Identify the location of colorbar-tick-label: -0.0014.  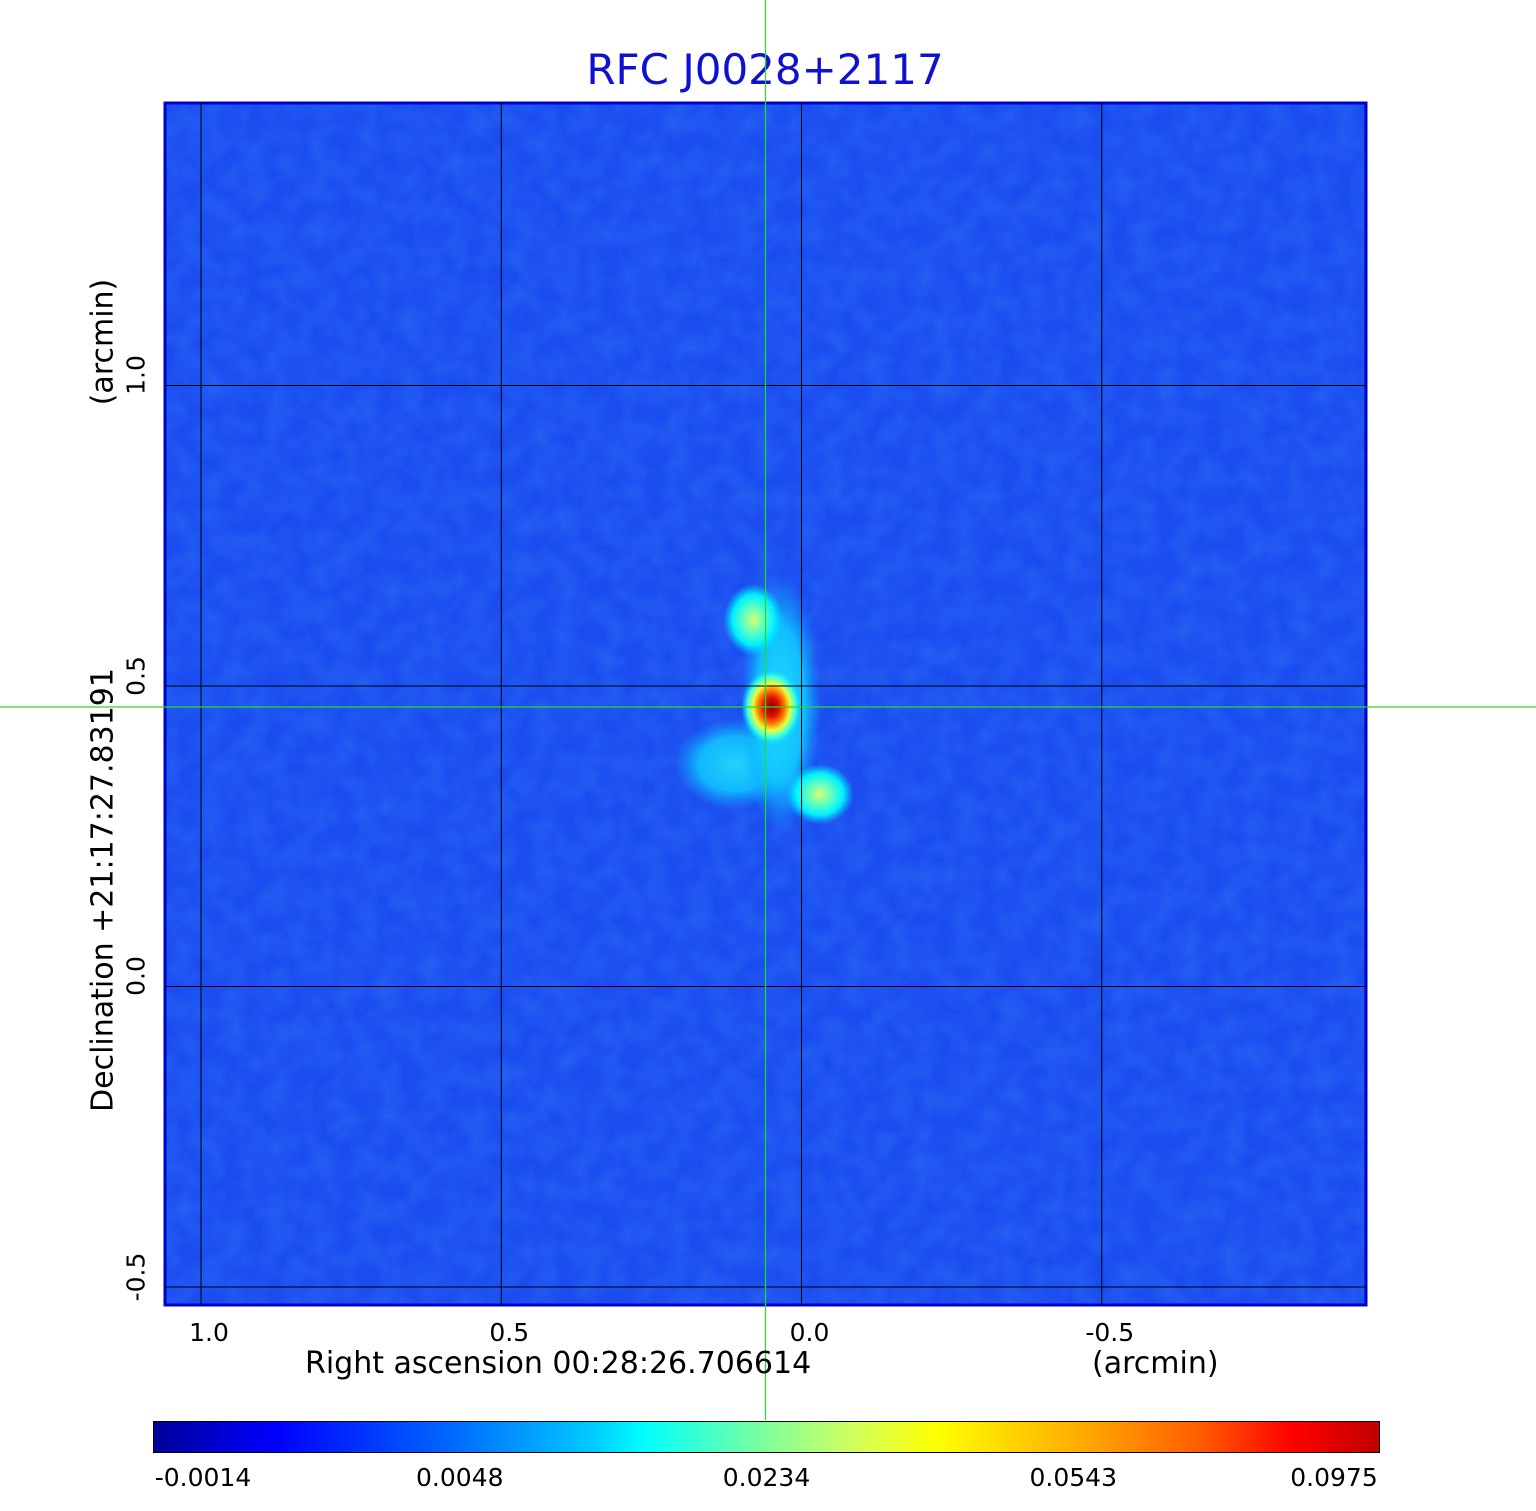
(203, 1477).